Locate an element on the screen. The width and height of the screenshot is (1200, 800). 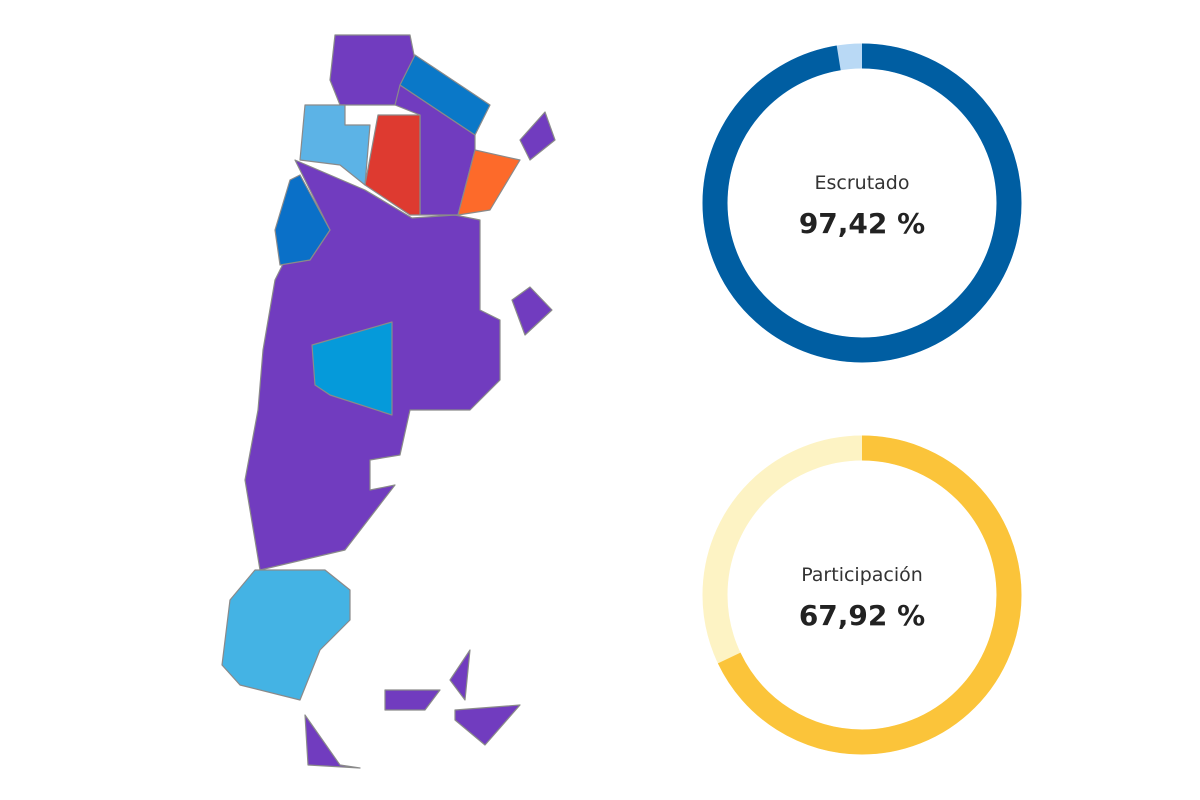
gauge-value: 97,42 % is located at coordinates (862, 223).